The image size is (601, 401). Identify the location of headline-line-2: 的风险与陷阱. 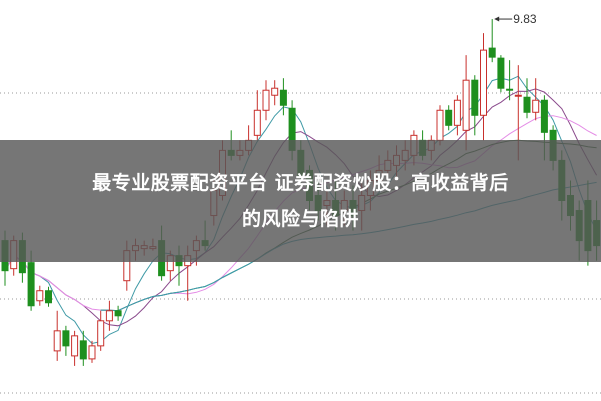
(300, 219).